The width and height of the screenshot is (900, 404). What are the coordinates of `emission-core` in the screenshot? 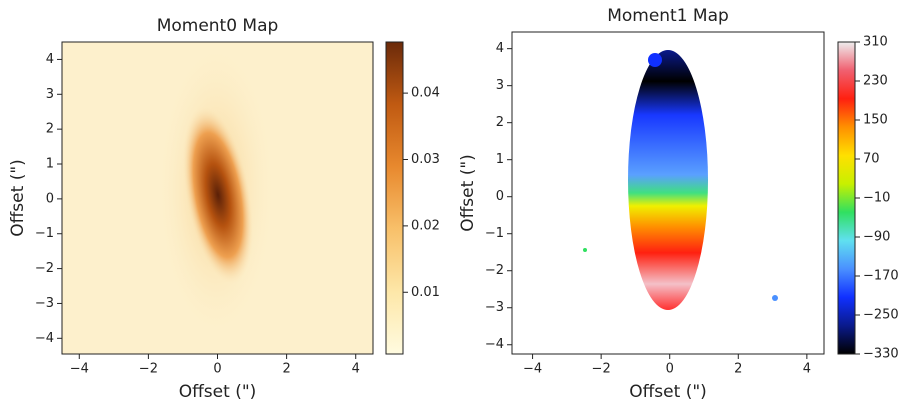 It's located at (218, 195).